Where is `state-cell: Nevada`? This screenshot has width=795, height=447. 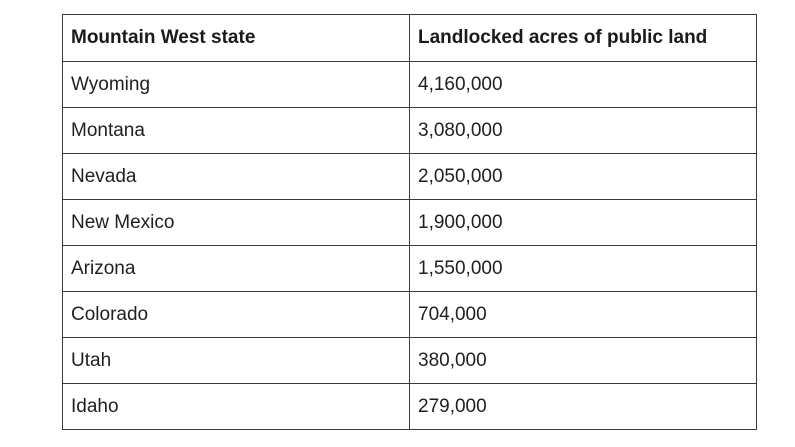
state-cell: Nevada is located at coordinates (236, 176).